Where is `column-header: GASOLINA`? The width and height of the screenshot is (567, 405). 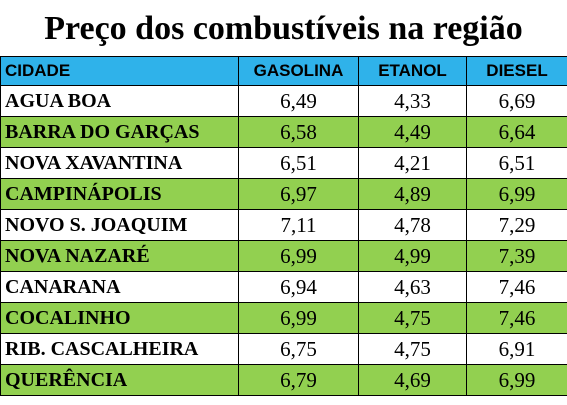
column-header: GASOLINA is located at coordinates (298, 71).